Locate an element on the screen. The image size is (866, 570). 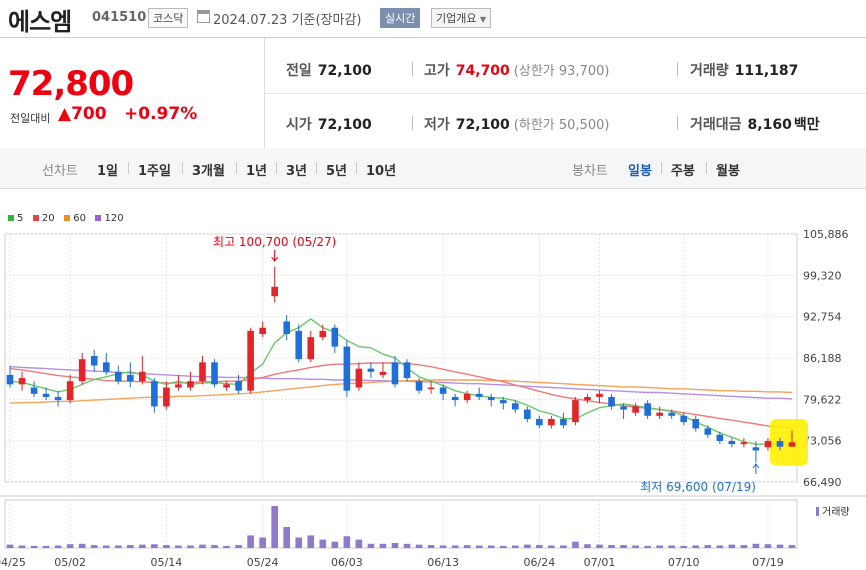
day-high-label: 고가 is located at coordinates (437, 71).